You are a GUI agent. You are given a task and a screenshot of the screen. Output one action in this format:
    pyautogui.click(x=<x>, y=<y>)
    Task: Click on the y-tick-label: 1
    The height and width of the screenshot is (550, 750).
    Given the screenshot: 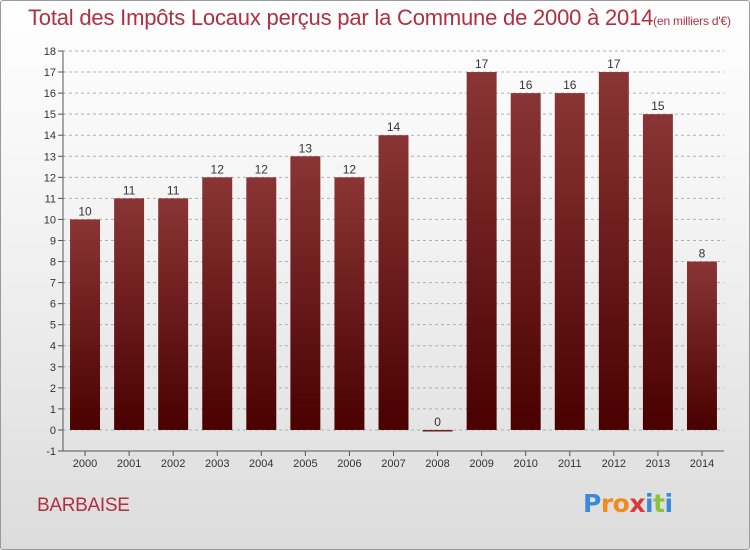 What is the action you would take?
    pyautogui.click(x=53, y=410)
    